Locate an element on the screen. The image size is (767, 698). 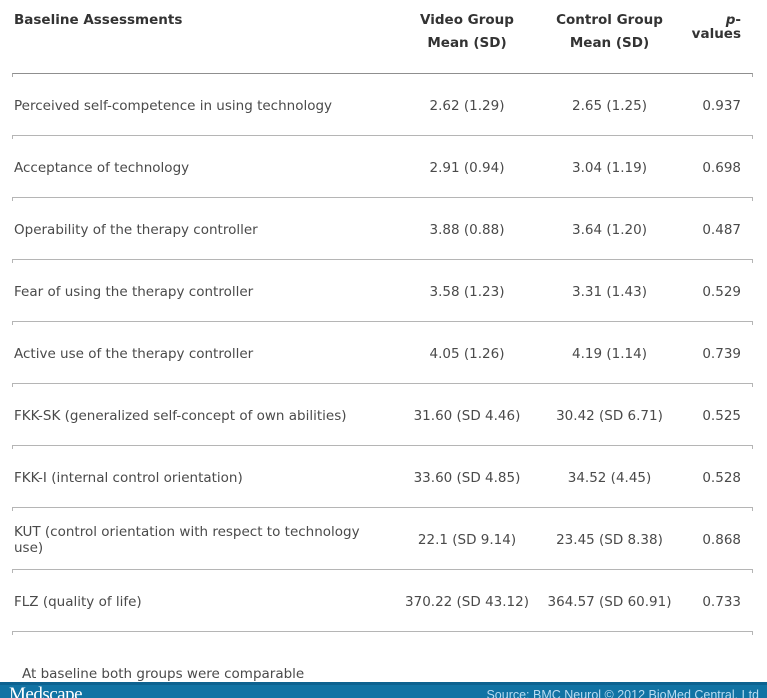
video-group-value-cell: 2.91 (0.94) is located at coordinates (467, 168).